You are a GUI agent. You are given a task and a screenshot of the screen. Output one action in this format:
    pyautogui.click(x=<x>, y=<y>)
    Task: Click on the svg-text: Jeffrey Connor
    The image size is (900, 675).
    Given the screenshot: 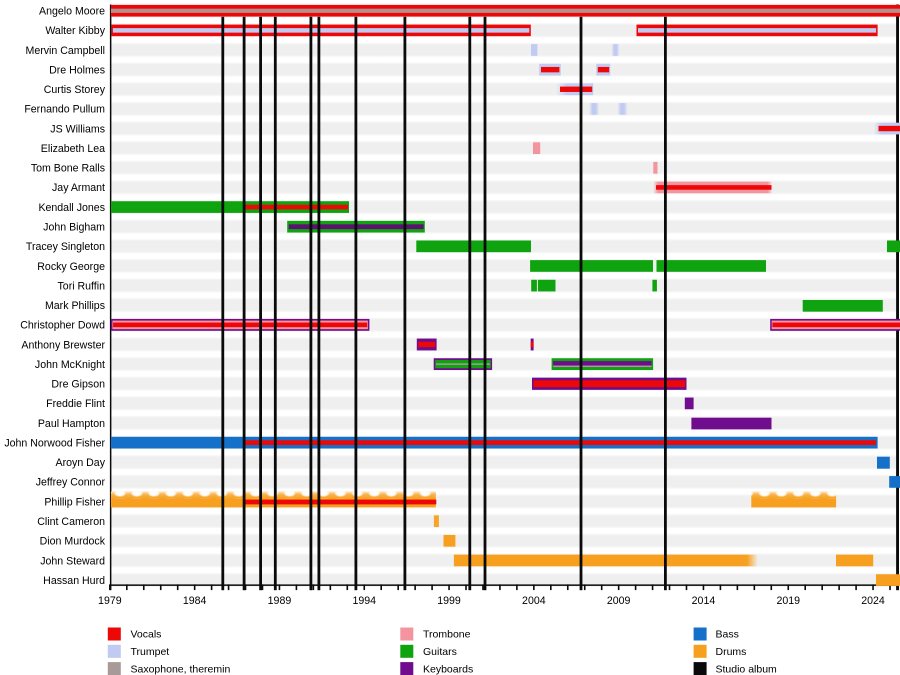 What is the action you would take?
    pyautogui.click(x=71, y=483)
    